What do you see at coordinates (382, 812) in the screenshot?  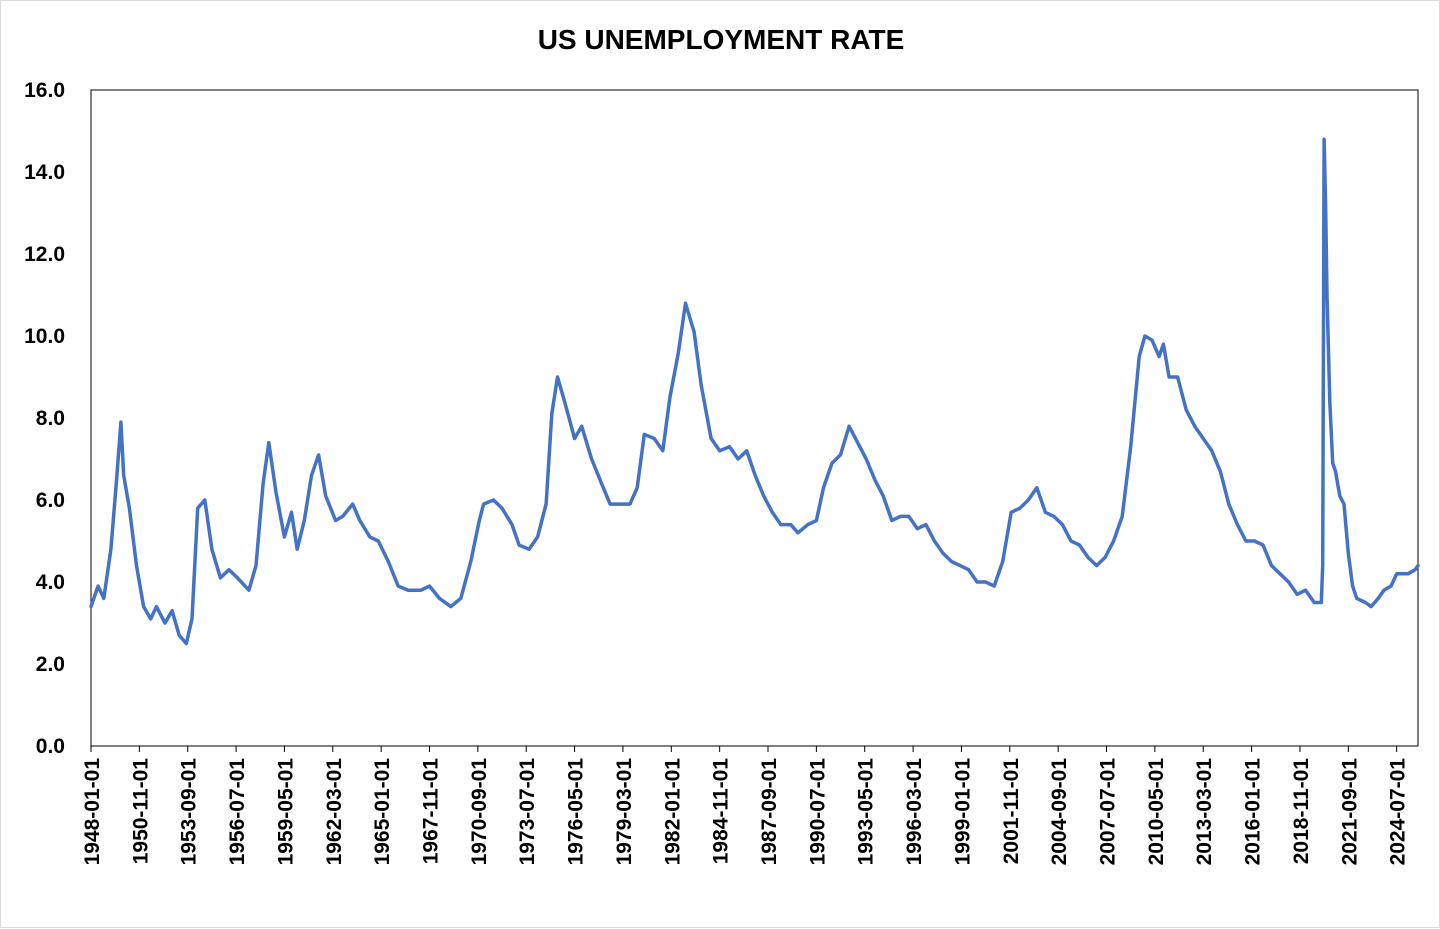 I see `x-tick-label: 1965-01-01` at bounding box center [382, 812].